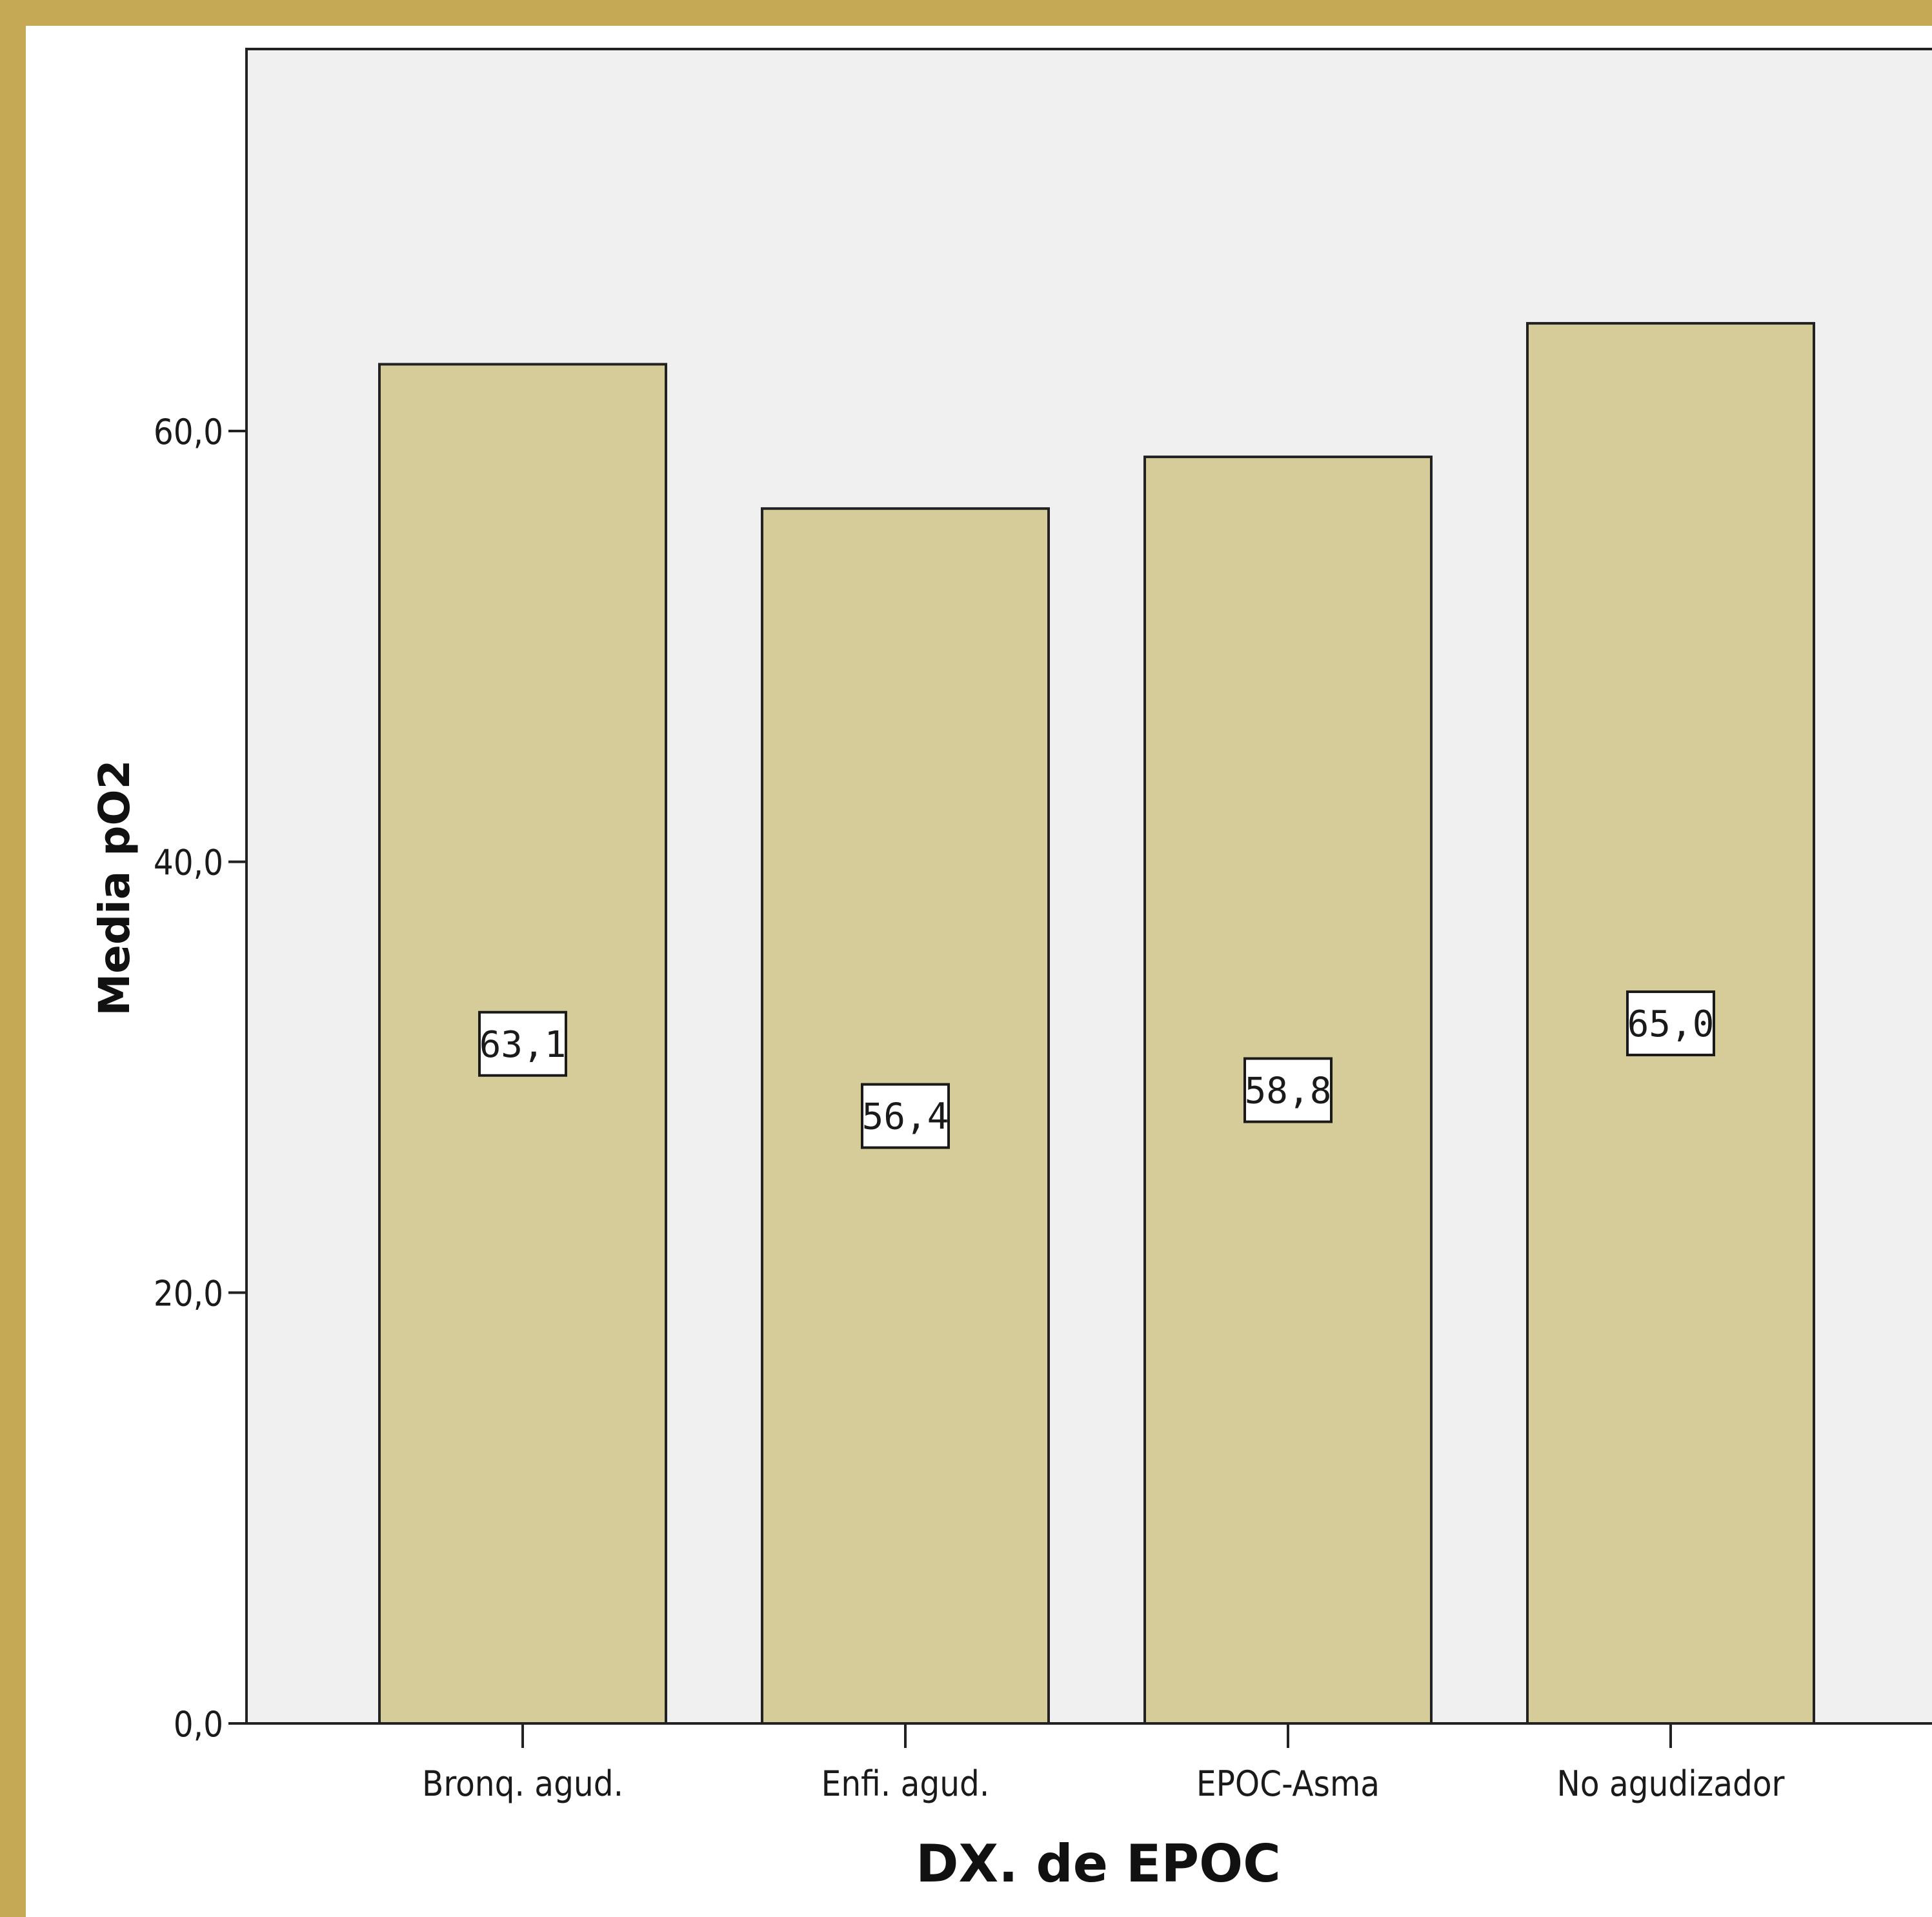 The width and height of the screenshot is (1932, 1917). What do you see at coordinates (201, 897) in the screenshot?
I see `y-axis: 0,0 20,0 40,0 60,0` at bounding box center [201, 897].